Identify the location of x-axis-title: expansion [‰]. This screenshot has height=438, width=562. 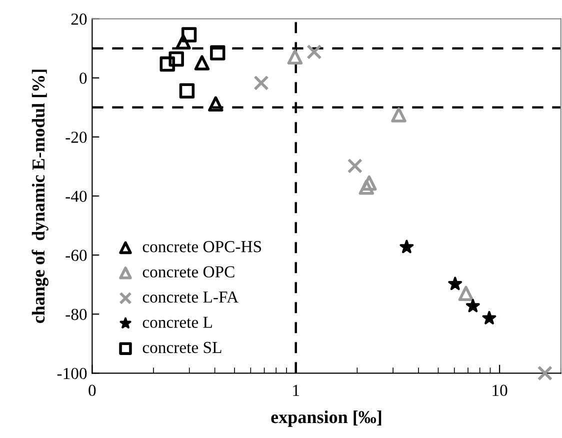
(326, 418).